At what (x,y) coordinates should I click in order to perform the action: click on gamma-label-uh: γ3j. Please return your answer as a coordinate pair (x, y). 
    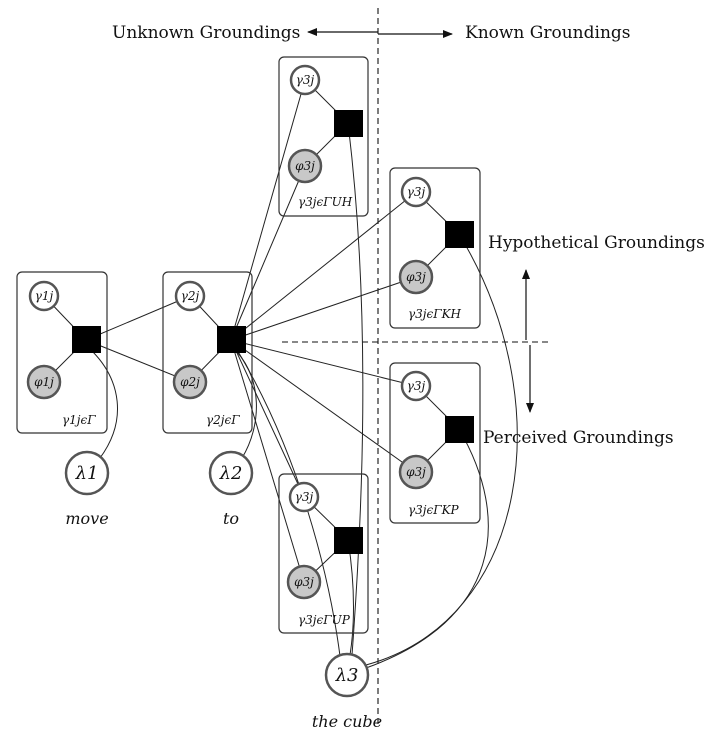
    Looking at the image, I should click on (305, 80).